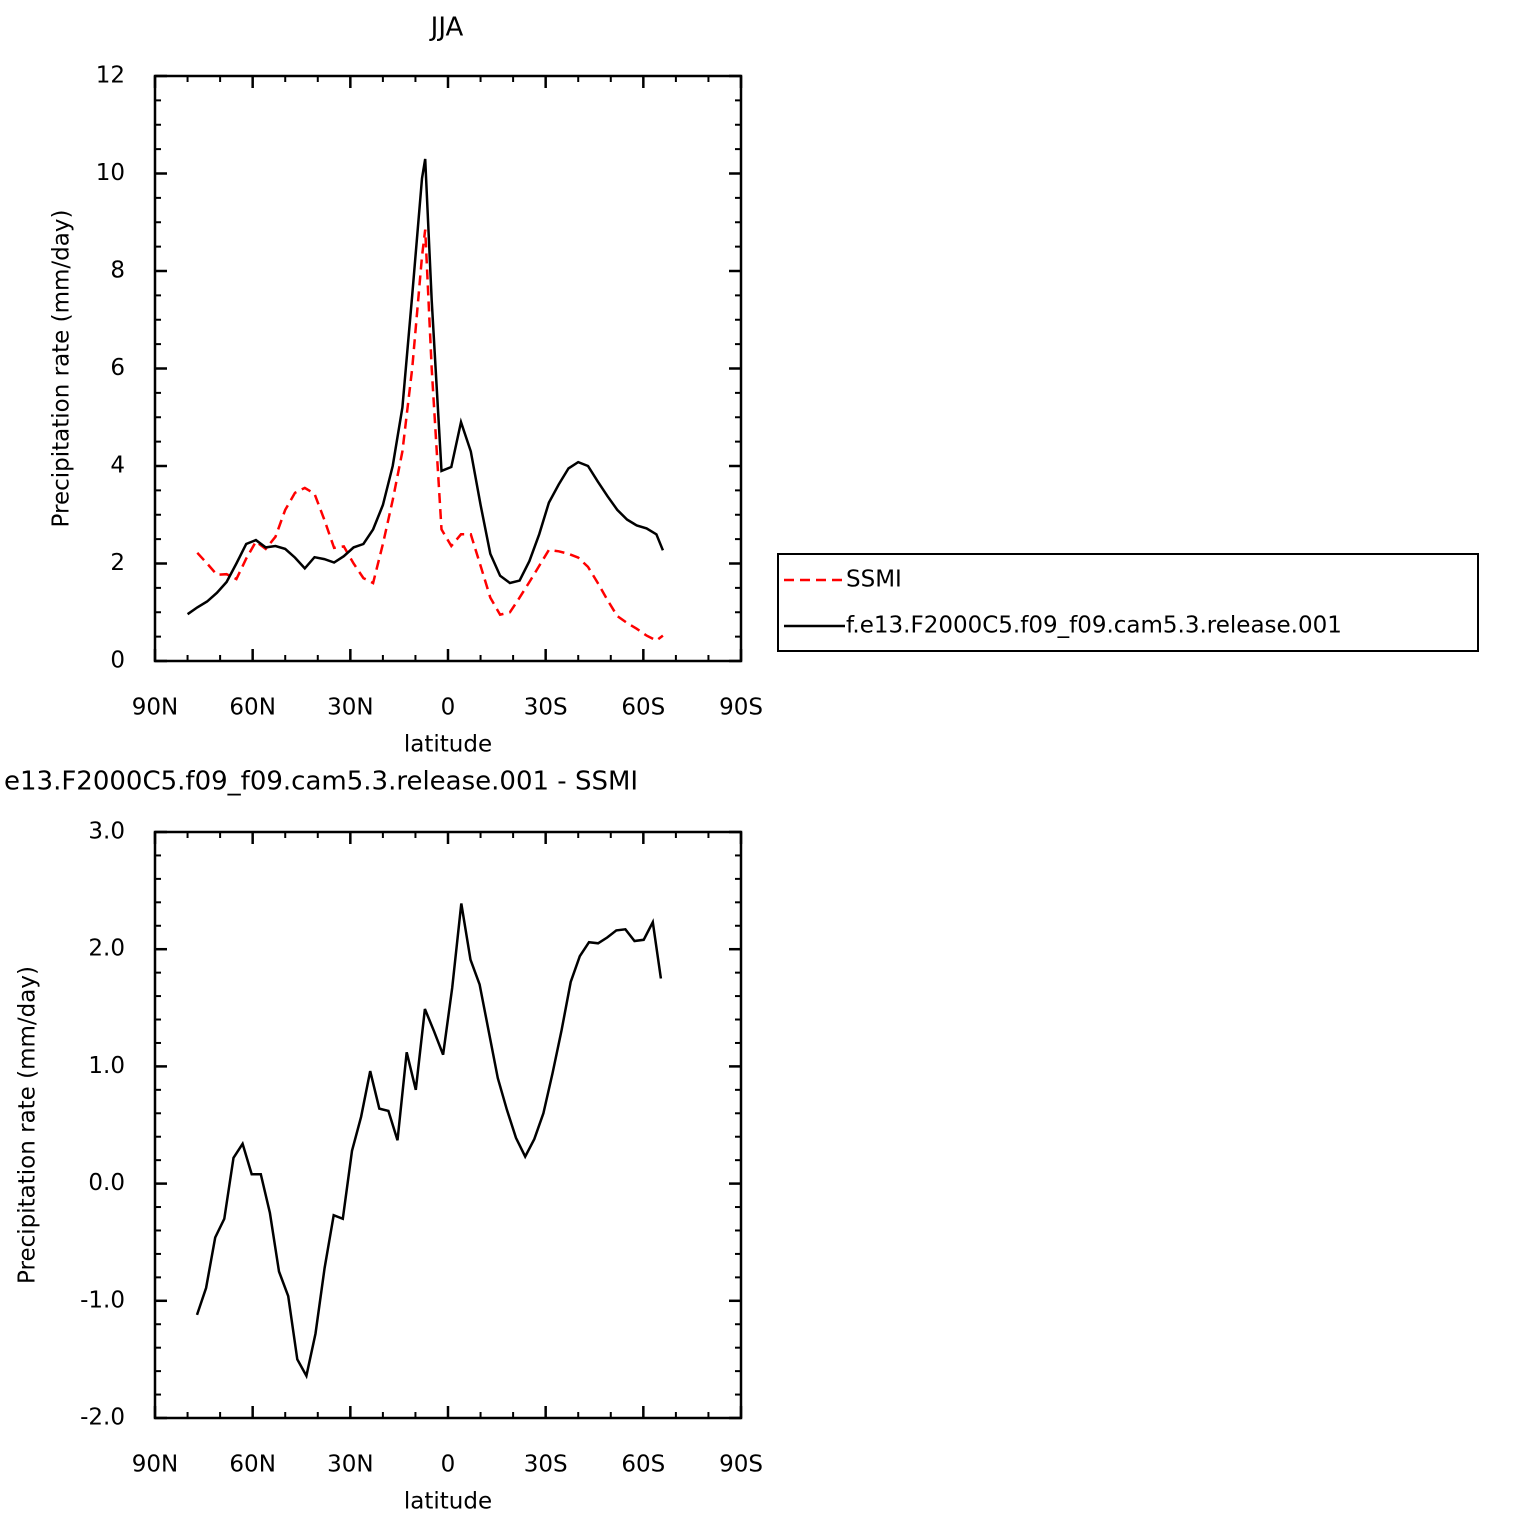  What do you see at coordinates (106, 832) in the screenshot?
I see `y-tick-label: 3.0` at bounding box center [106, 832].